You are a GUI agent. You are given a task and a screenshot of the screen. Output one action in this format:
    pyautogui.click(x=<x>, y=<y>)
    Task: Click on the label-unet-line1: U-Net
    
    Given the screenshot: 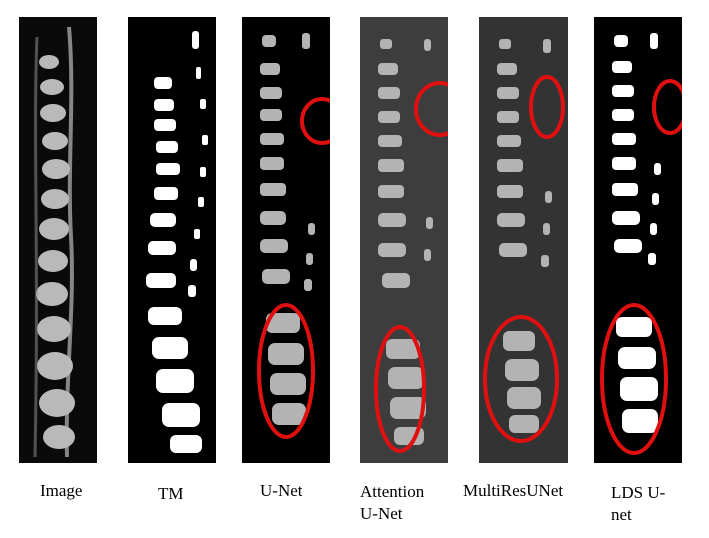 What is the action you would take?
    pyautogui.click(x=281, y=490)
    